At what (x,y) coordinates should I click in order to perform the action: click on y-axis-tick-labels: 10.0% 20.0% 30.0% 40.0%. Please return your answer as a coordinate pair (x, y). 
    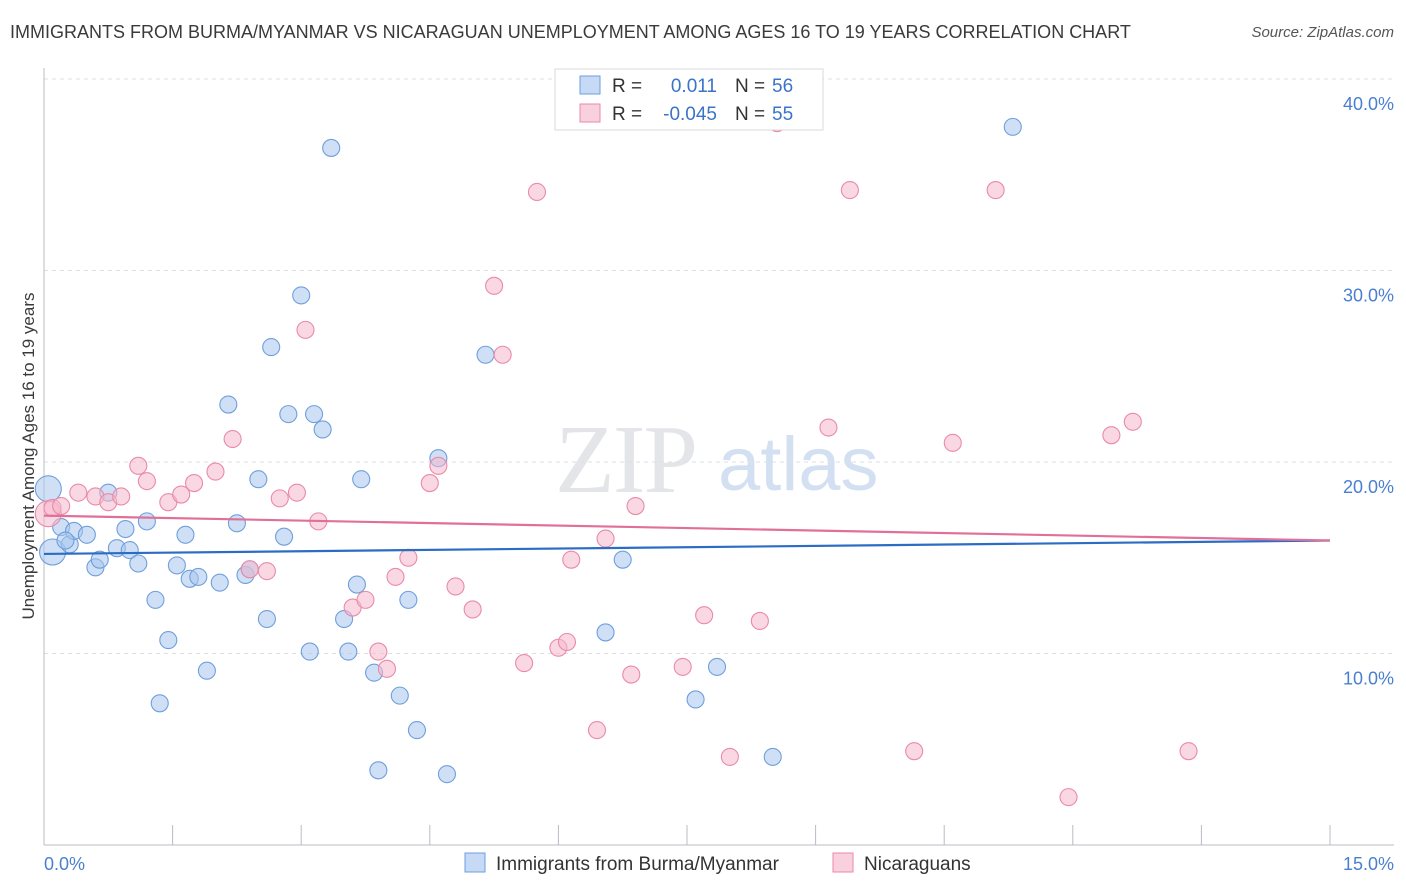
    Looking at the image, I should click on (1368, 391).